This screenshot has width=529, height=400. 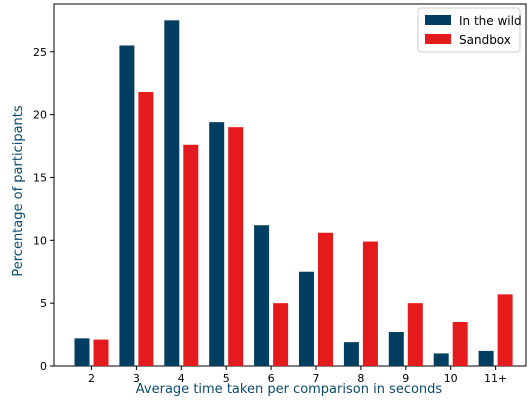 What do you see at coordinates (43, 366) in the screenshot?
I see `y-tick-label: 0` at bounding box center [43, 366].